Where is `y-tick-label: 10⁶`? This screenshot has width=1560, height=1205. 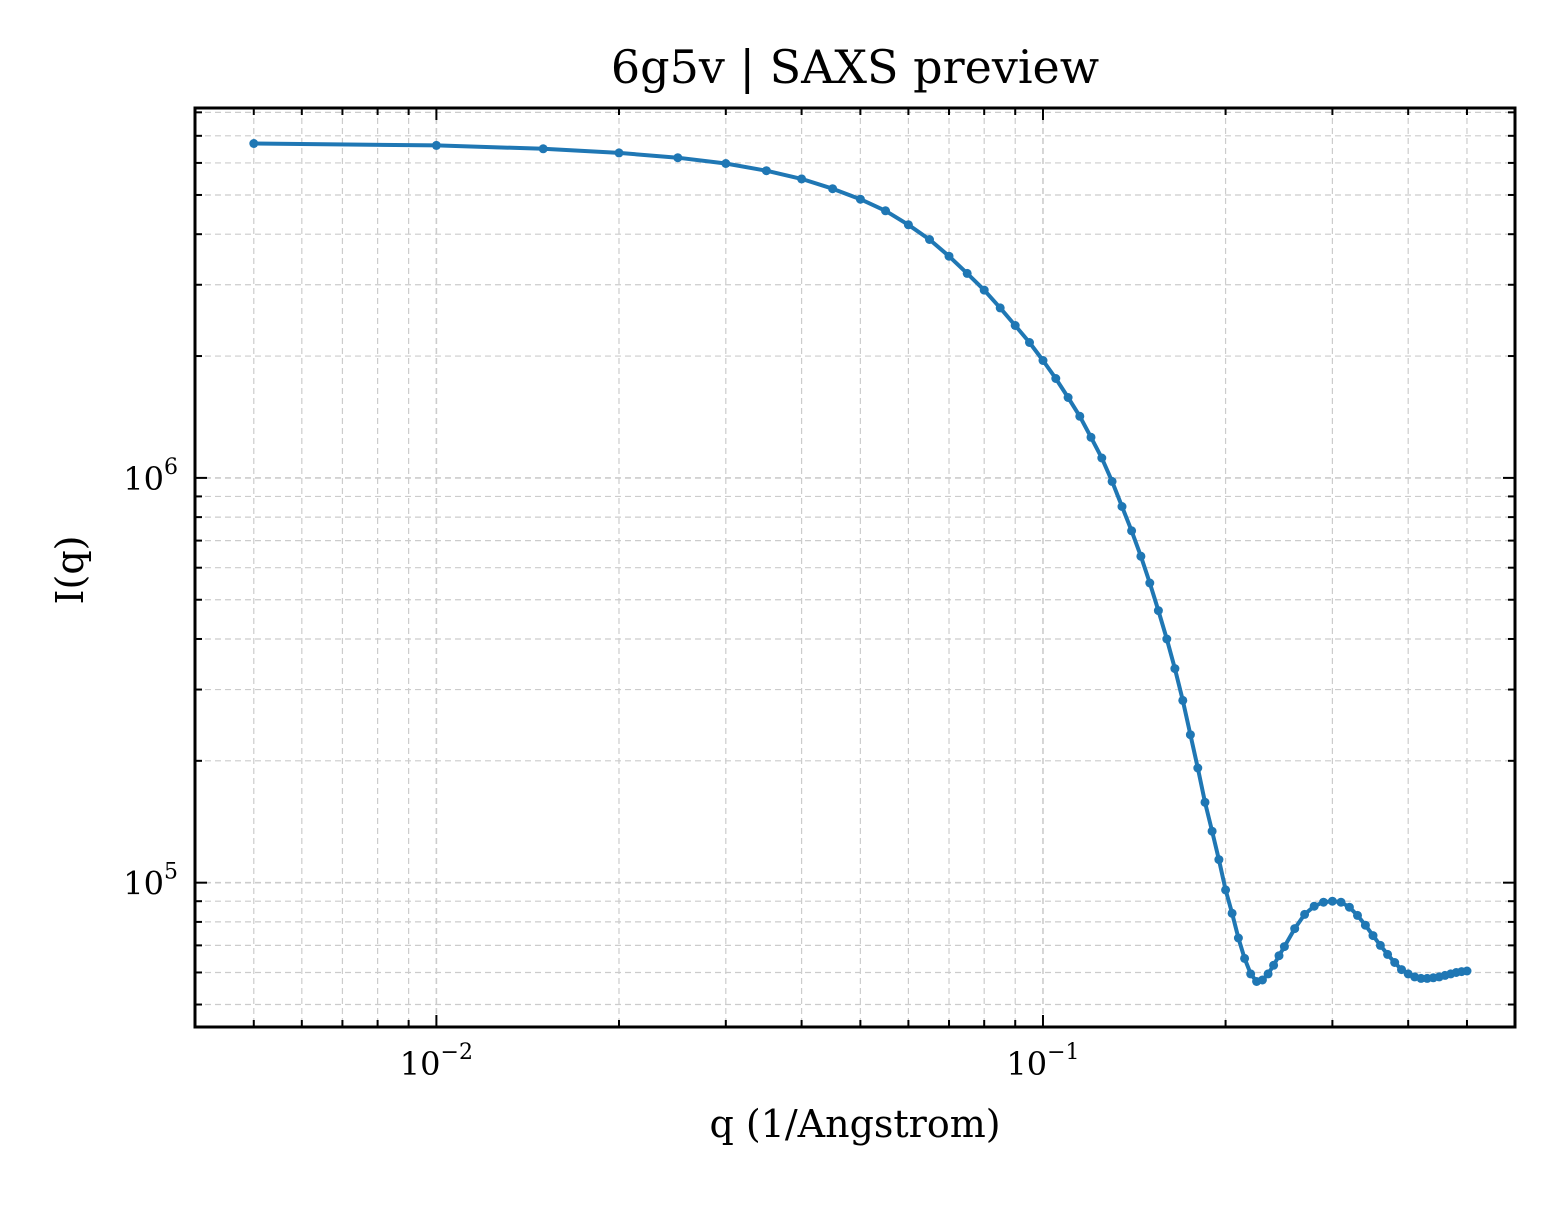 y-tick-label: 10⁶ is located at coordinates (150, 476).